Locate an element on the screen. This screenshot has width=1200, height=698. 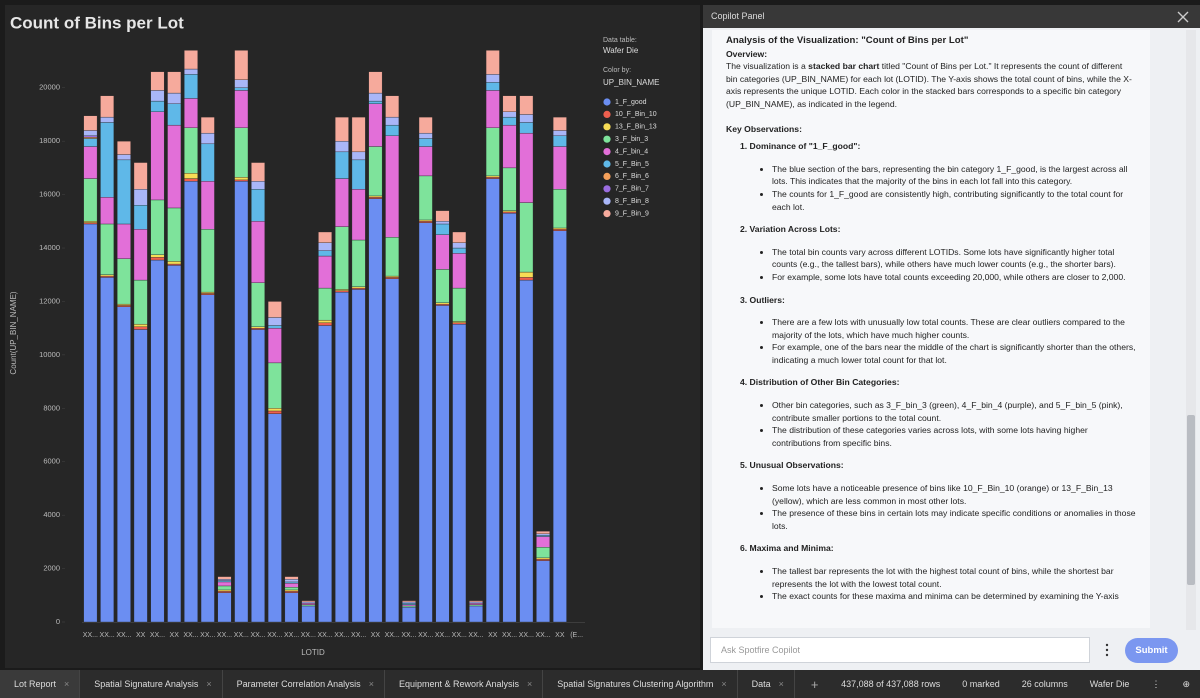
legend-label: 7_F_Bin_7 is located at coordinates (632, 189).